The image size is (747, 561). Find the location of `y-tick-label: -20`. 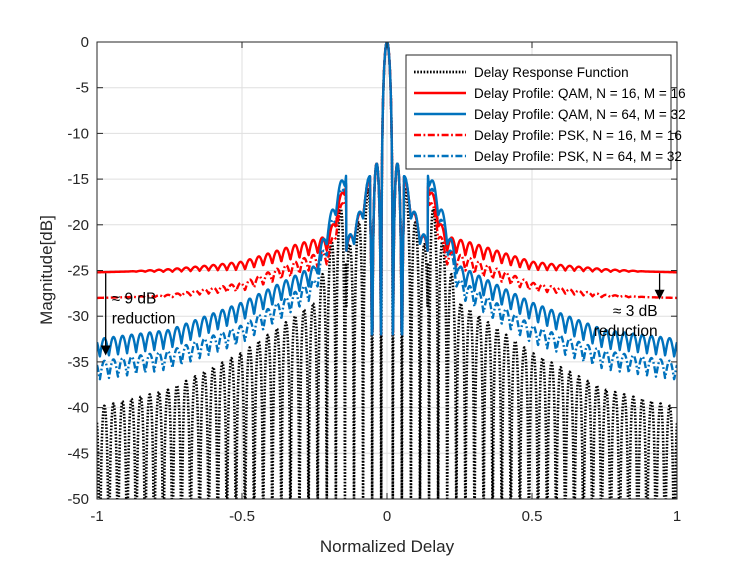

y-tick-label: -20 is located at coordinates (78, 225).